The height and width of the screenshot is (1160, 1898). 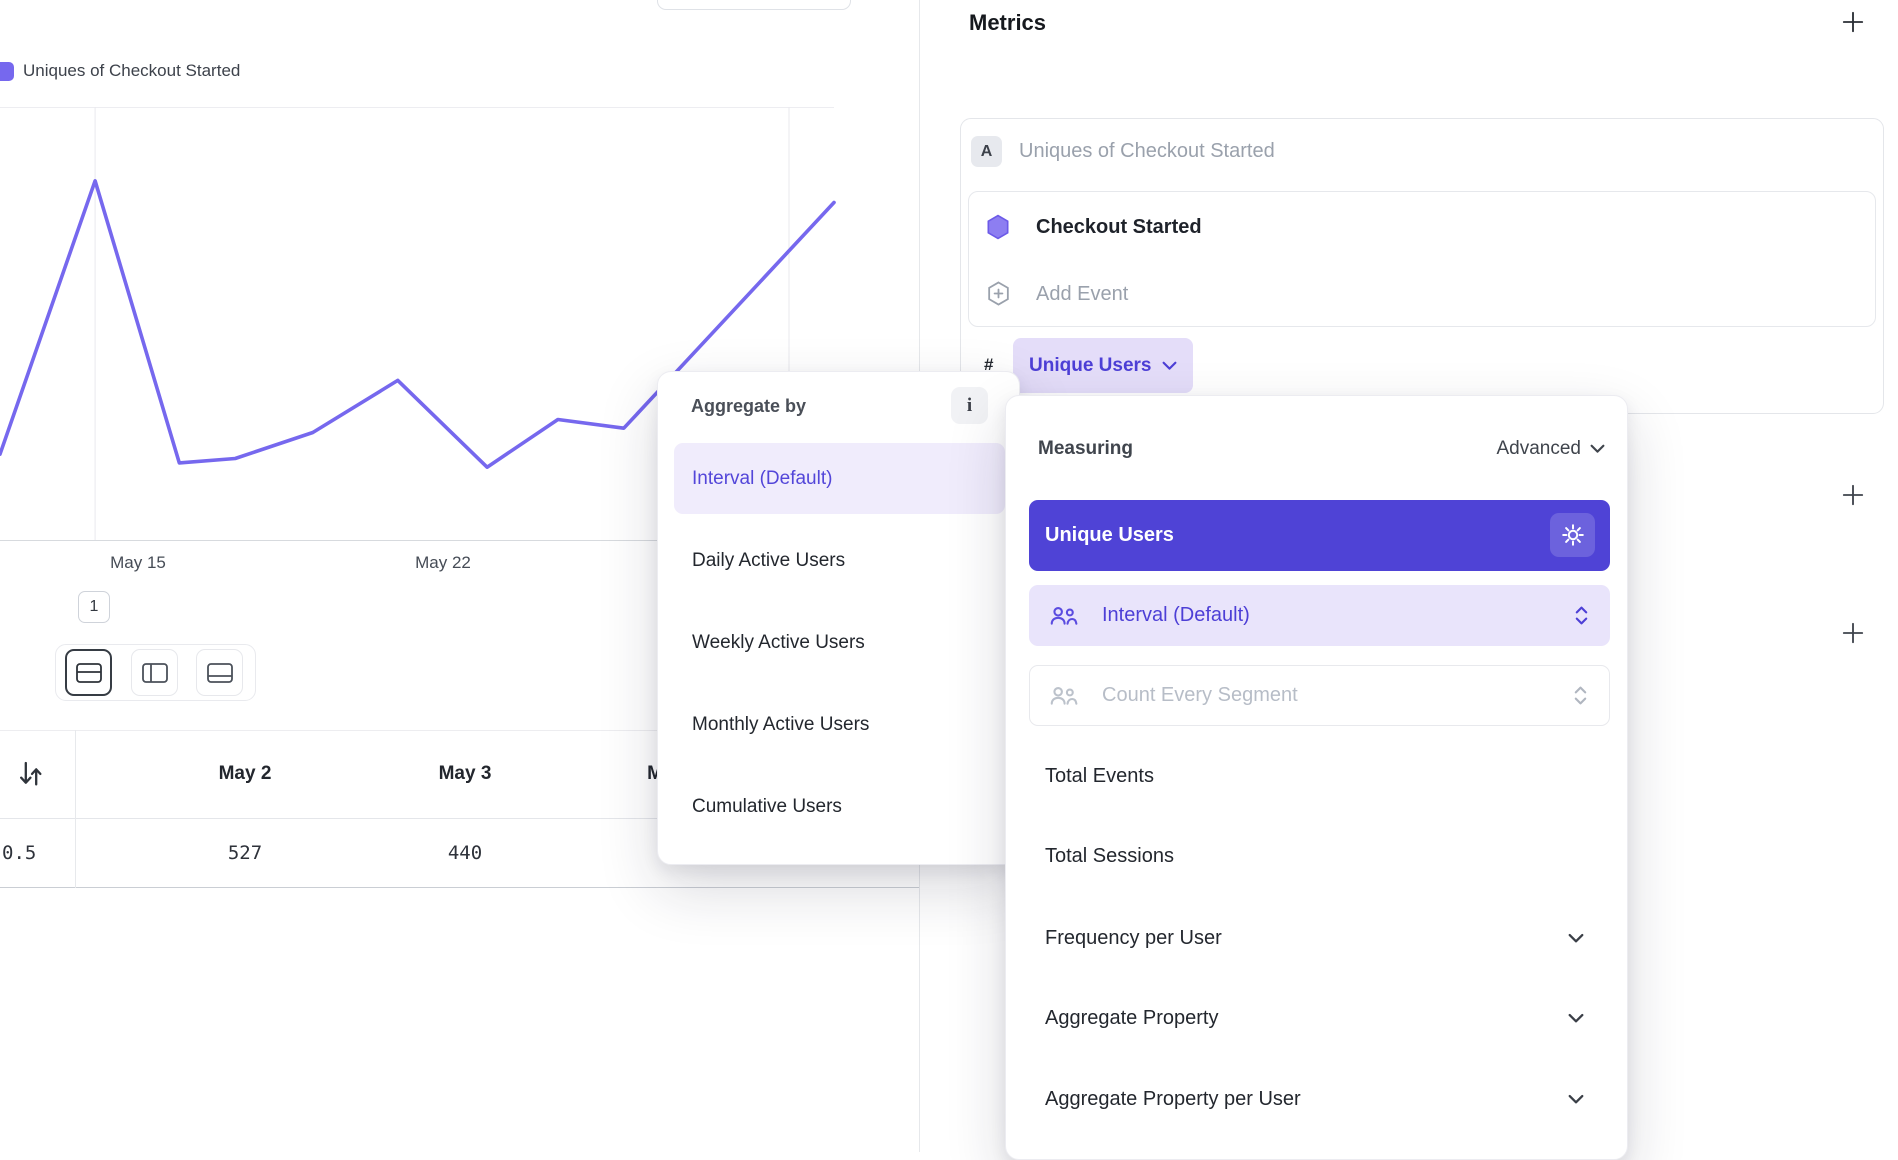 What do you see at coordinates (1319, 938) in the screenshot?
I see `measuring-option-frequency-per-user: Frequency per User` at bounding box center [1319, 938].